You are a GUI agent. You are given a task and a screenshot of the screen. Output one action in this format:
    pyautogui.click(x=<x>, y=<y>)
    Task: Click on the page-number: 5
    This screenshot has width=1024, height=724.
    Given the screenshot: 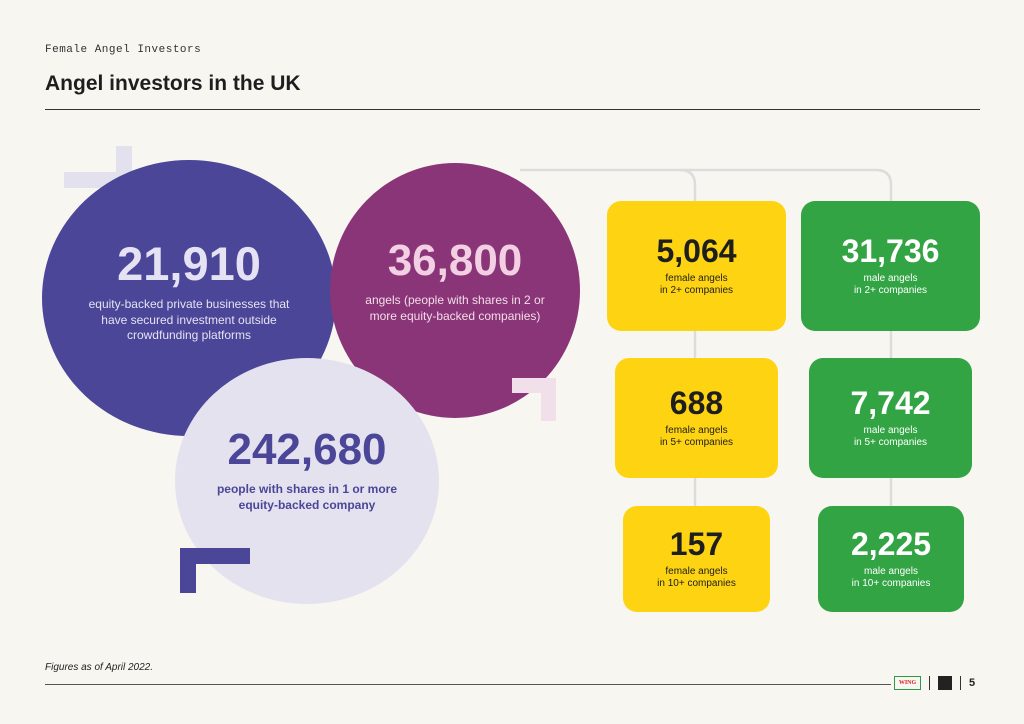 What is the action you would take?
    pyautogui.click(x=972, y=683)
    